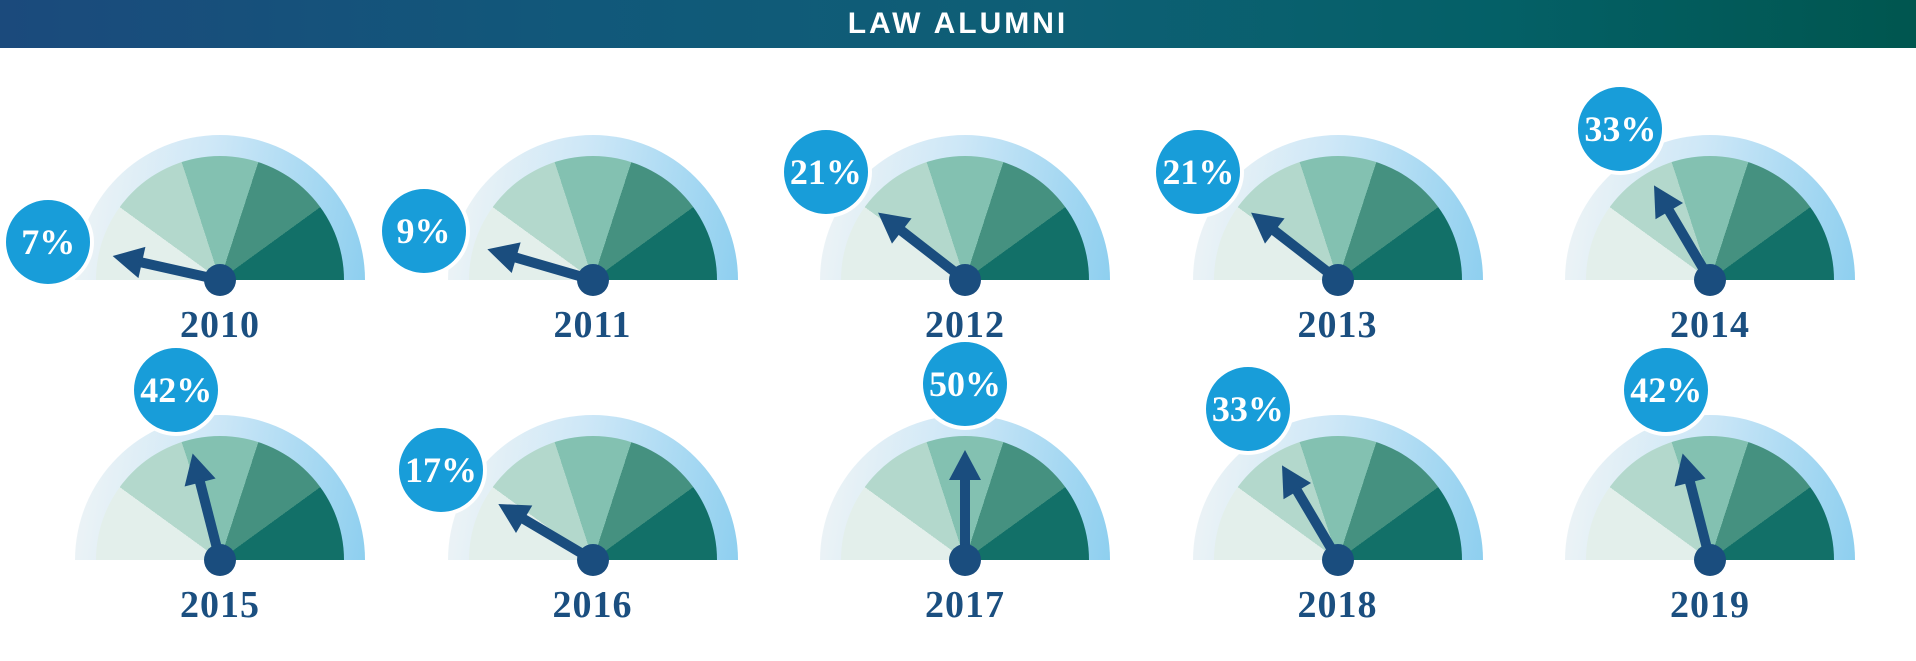 The image size is (1916, 661). What do you see at coordinates (592, 325) in the screenshot?
I see `year-label: 2011` at bounding box center [592, 325].